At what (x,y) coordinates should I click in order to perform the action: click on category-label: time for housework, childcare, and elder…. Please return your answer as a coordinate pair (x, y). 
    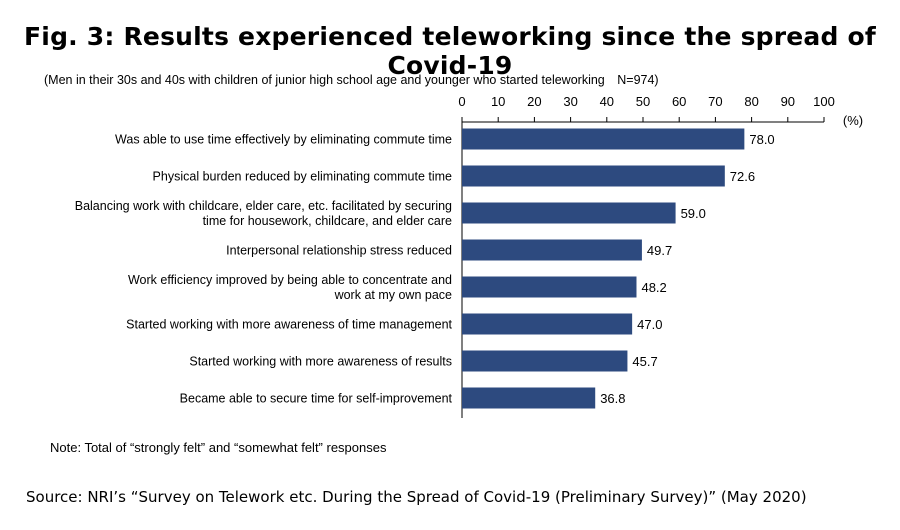
    Looking at the image, I should click on (327, 221).